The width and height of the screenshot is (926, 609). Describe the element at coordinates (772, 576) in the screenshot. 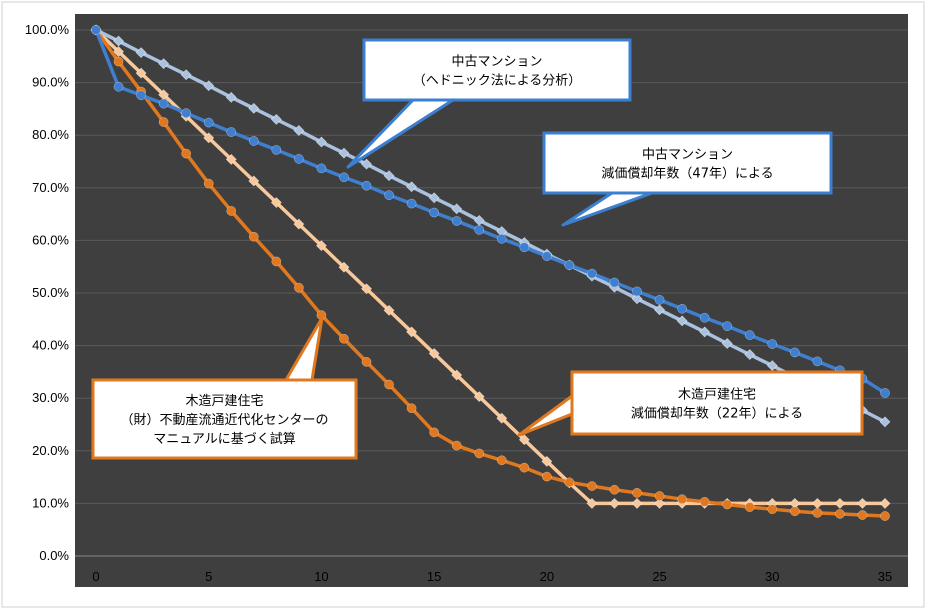

I see `x-tick-label: 30` at that location.